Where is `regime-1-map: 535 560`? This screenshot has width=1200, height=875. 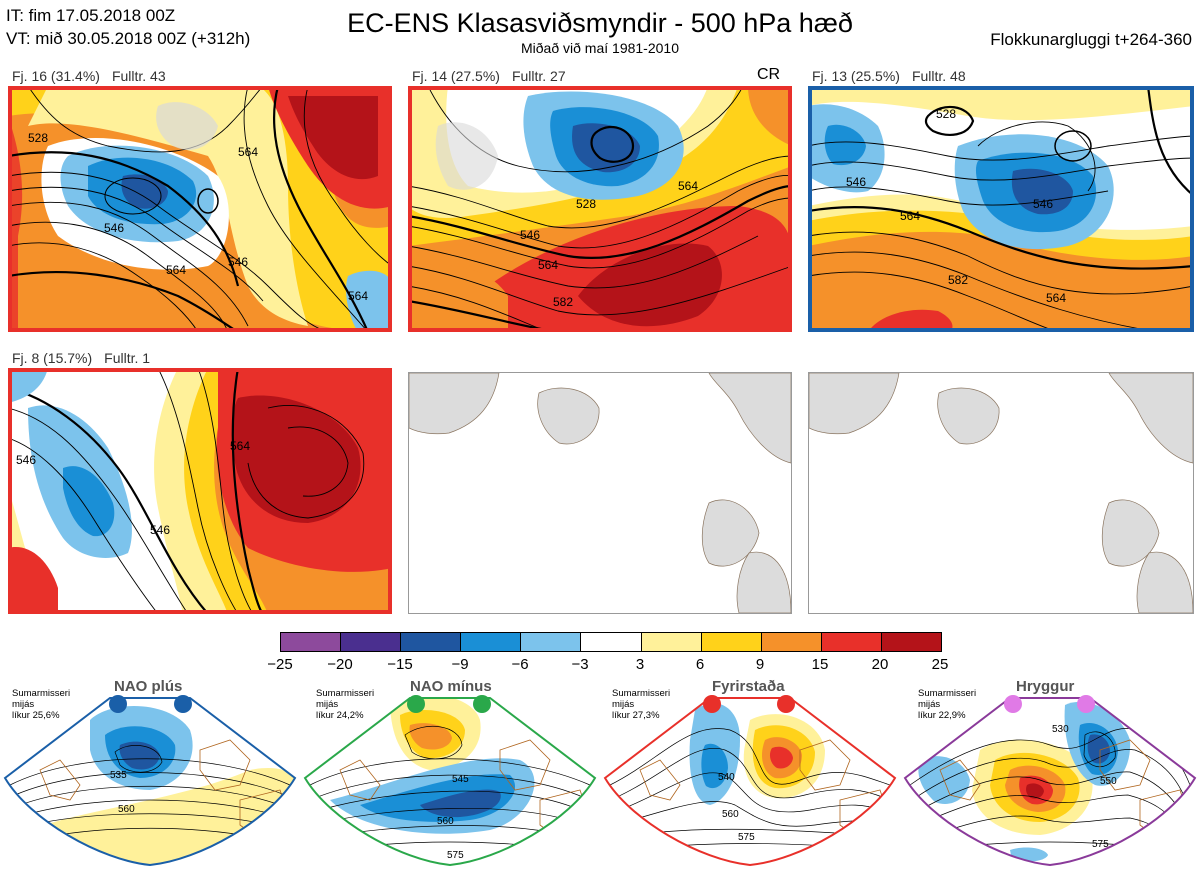
regime-1-map: 535 560 is located at coordinates (150, 780).